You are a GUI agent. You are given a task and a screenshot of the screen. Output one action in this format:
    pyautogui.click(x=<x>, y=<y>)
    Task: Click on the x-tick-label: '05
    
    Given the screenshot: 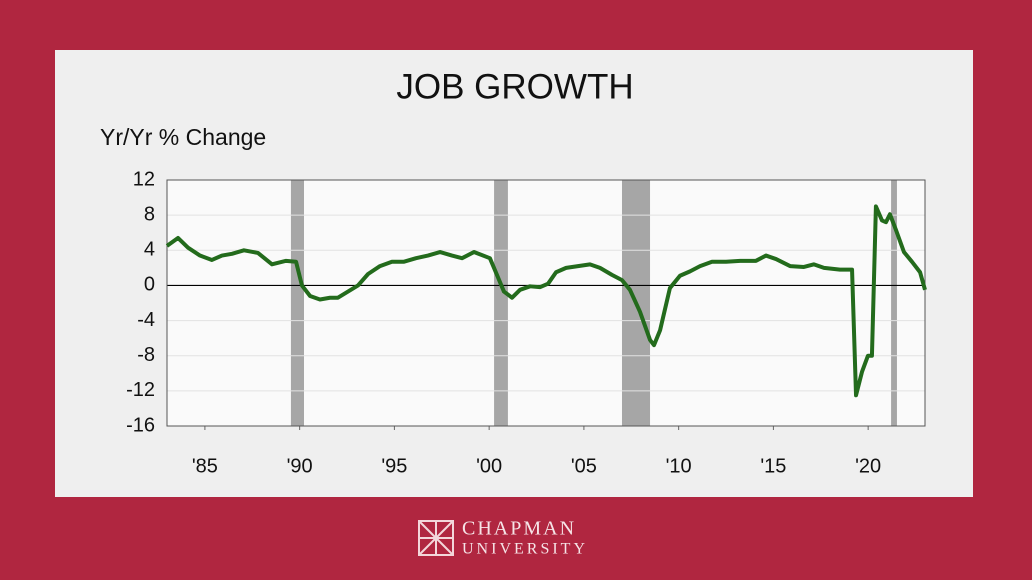 What is the action you would take?
    pyautogui.click(x=584, y=466)
    